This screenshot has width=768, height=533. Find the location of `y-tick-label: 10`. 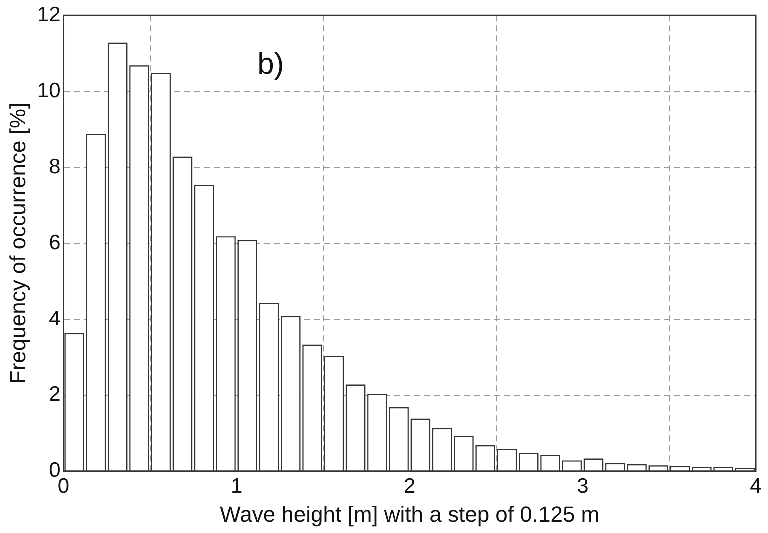

y-tick-label: 10 is located at coordinates (49, 90).